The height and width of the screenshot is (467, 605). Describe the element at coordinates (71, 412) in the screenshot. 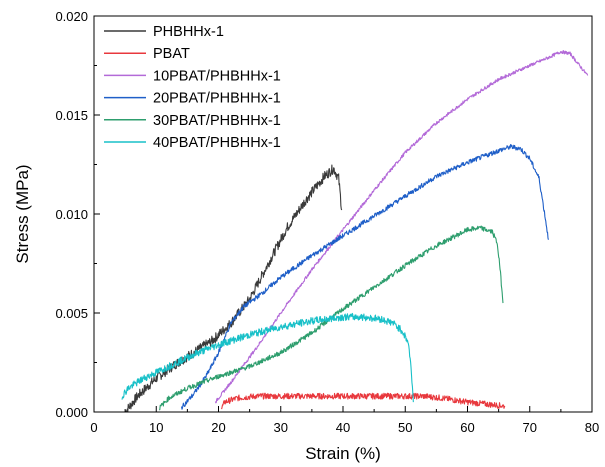

I see `y-tick-label: 0.000` at that location.